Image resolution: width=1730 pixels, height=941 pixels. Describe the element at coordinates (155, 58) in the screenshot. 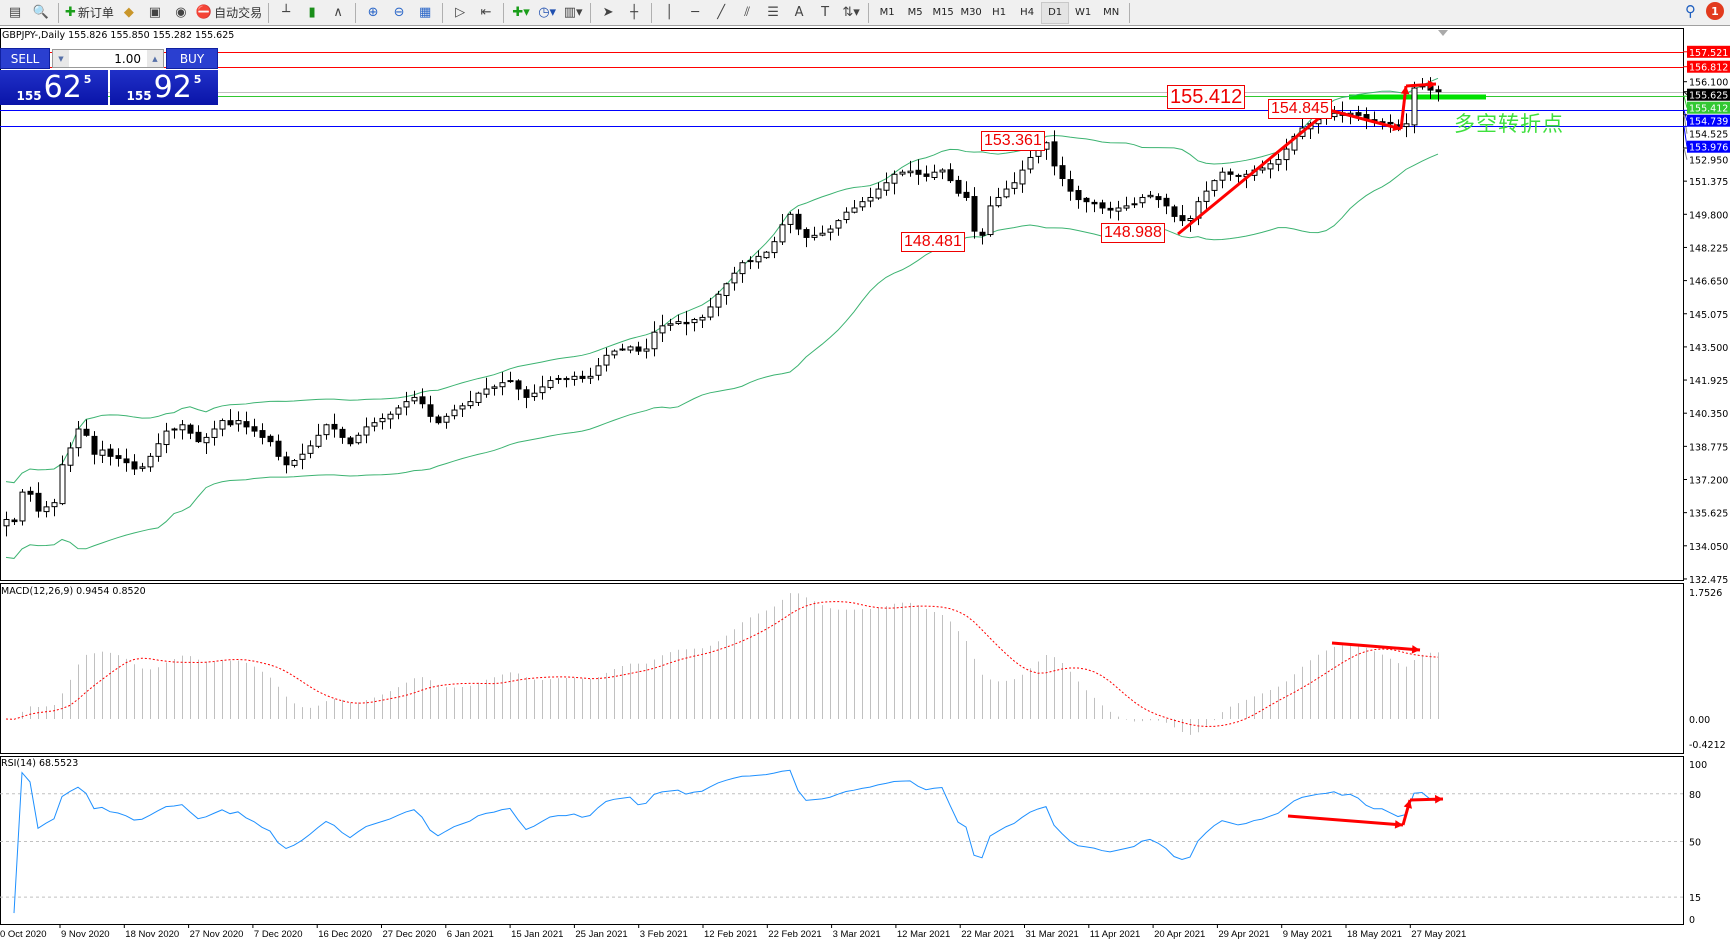

I see `lot-increase-icon: ▲` at that location.